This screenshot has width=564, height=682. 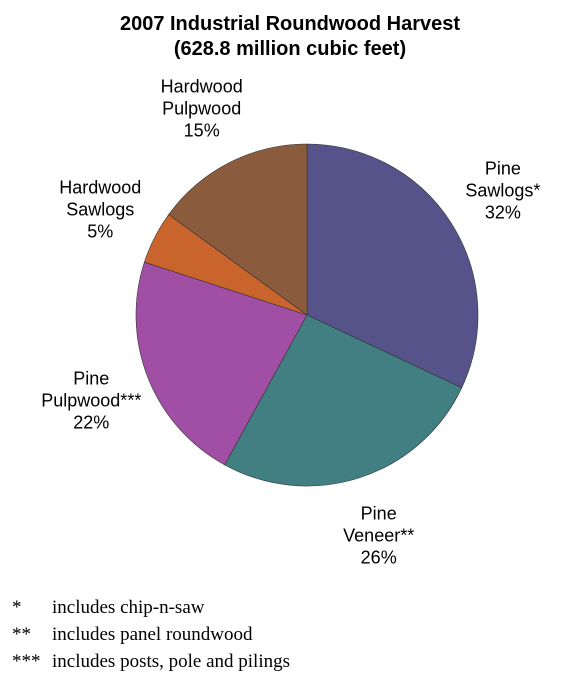 What do you see at coordinates (171, 661) in the screenshot?
I see `footnote-text: includes posts, pole and pilings` at bounding box center [171, 661].